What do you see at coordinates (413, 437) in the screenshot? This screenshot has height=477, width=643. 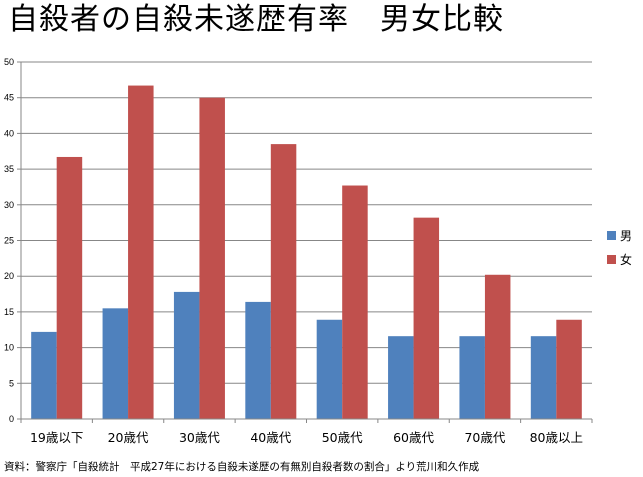 I see `x-tick-label: 60歳代` at bounding box center [413, 437].